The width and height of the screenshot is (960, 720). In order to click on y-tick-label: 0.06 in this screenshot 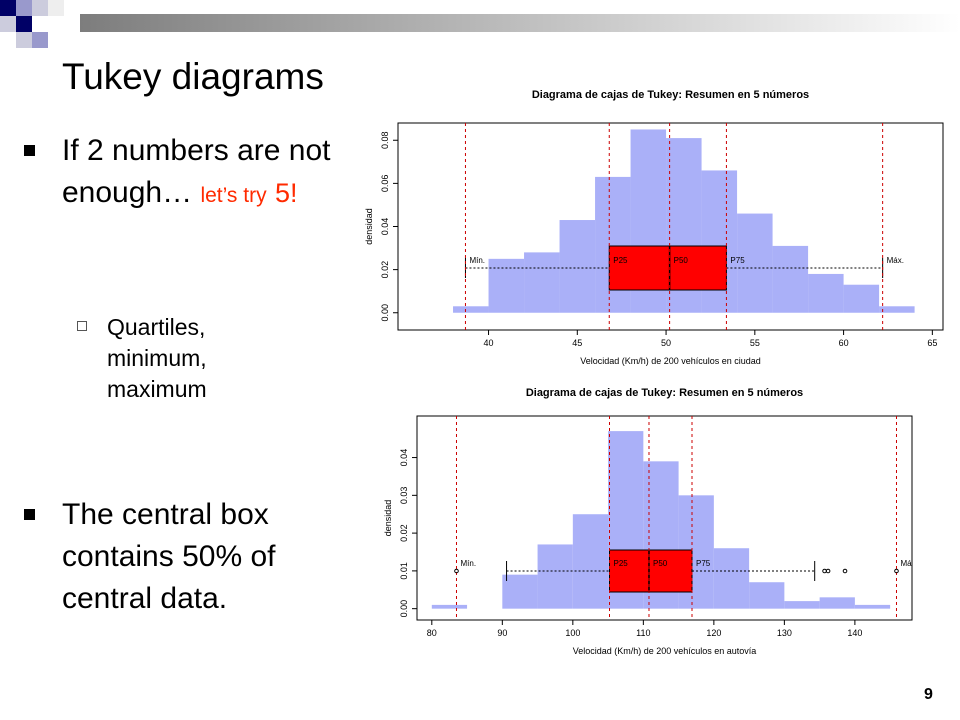, I will do `click(385, 184)`.